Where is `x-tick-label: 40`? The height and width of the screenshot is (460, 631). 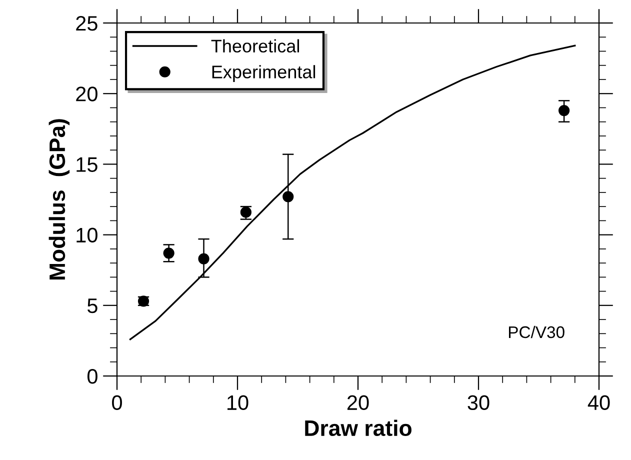
x-tick-label: 40 is located at coordinates (599, 402).